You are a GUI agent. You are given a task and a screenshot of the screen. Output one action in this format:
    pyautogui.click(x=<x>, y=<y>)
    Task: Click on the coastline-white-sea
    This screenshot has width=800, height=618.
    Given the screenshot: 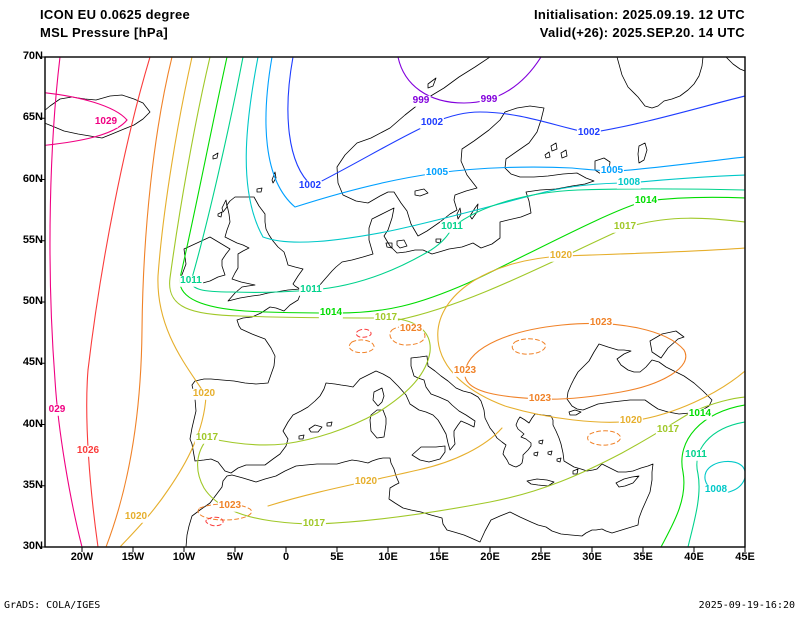 What is the action you would take?
    pyautogui.click(x=660, y=83)
    